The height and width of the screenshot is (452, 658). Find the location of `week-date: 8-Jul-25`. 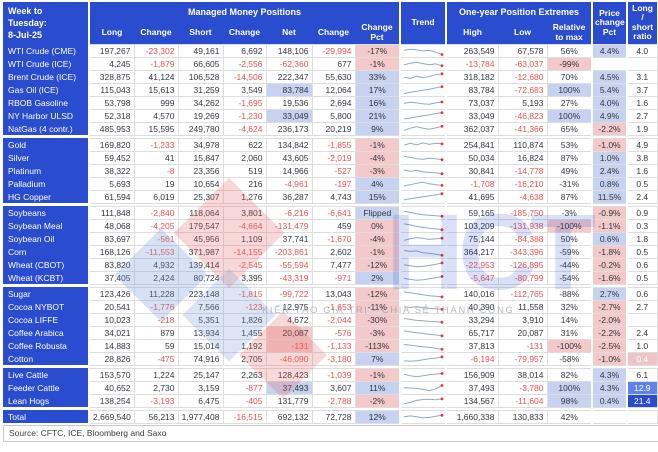

week-date: 8-Jul-25 is located at coordinates (25, 35).